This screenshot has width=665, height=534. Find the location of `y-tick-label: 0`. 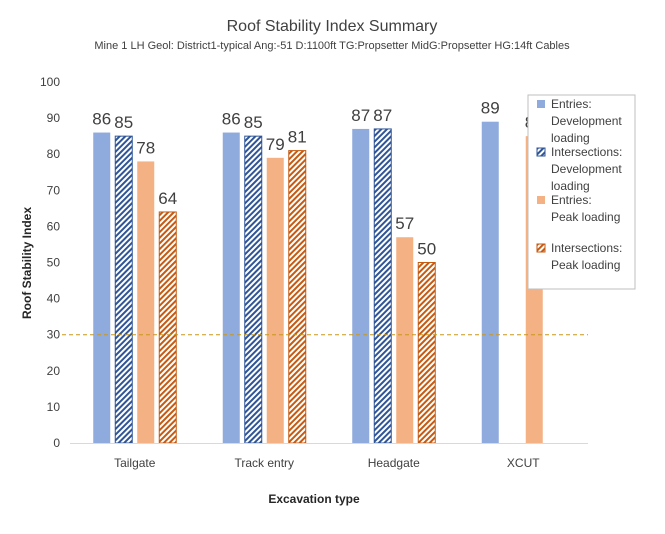

y-tick-label: 0 is located at coordinates (56, 443).